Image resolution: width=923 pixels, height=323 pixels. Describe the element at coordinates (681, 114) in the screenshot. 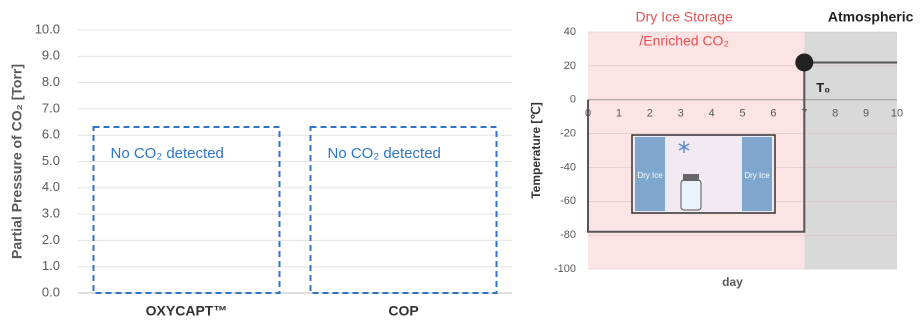

I see `x-tick-label: 3` at that location.